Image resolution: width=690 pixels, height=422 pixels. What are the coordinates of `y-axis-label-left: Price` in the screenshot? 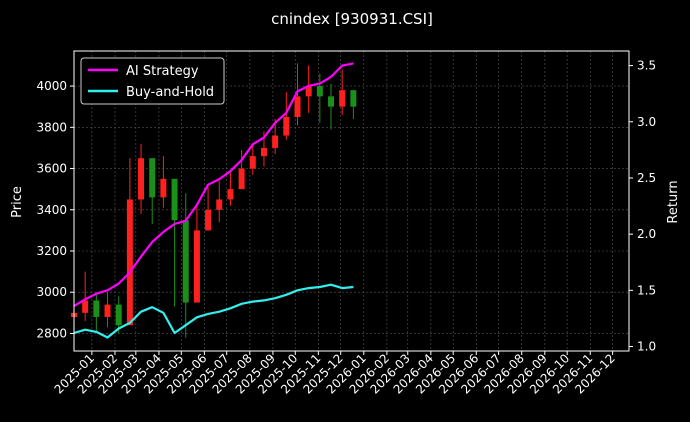 It's located at (17, 202).